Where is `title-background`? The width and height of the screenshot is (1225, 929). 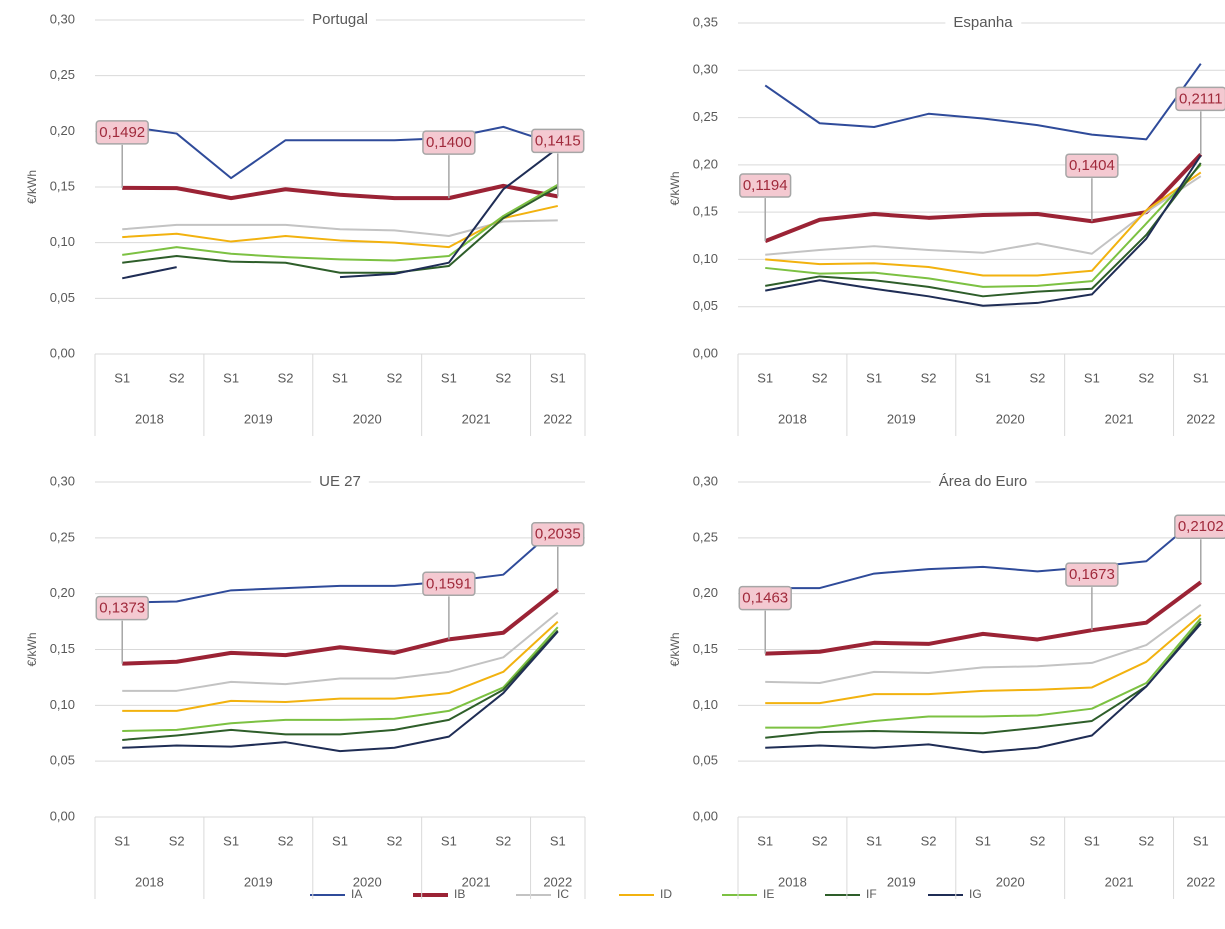 title-background is located at coordinates (340, 481).